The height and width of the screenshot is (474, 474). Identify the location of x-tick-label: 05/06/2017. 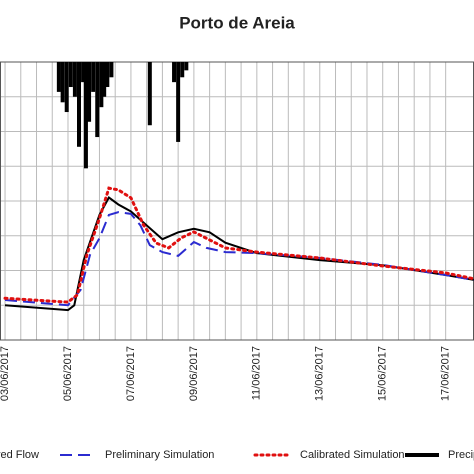
(68, 373).